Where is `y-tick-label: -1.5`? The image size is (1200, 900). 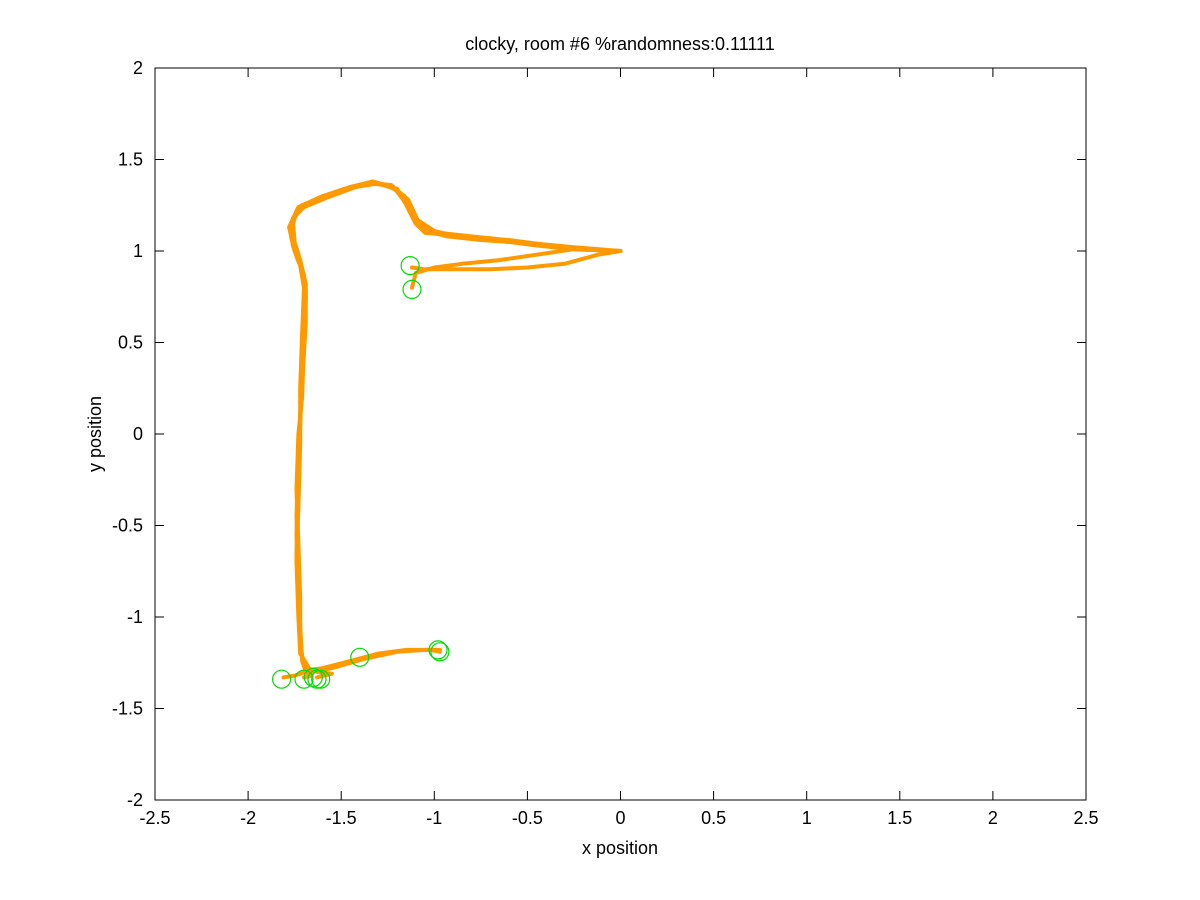 y-tick-label: -1.5 is located at coordinates (127, 709).